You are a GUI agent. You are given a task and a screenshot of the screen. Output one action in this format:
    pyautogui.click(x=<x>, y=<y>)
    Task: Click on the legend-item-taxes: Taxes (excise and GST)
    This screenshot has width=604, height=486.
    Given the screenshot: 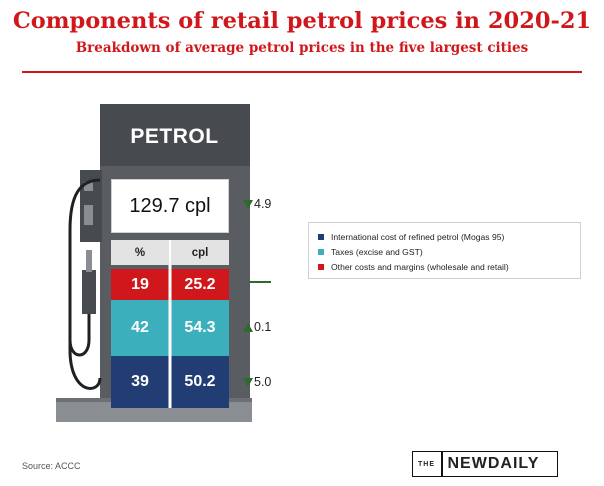 What is the action you would take?
    pyautogui.click(x=449, y=251)
    